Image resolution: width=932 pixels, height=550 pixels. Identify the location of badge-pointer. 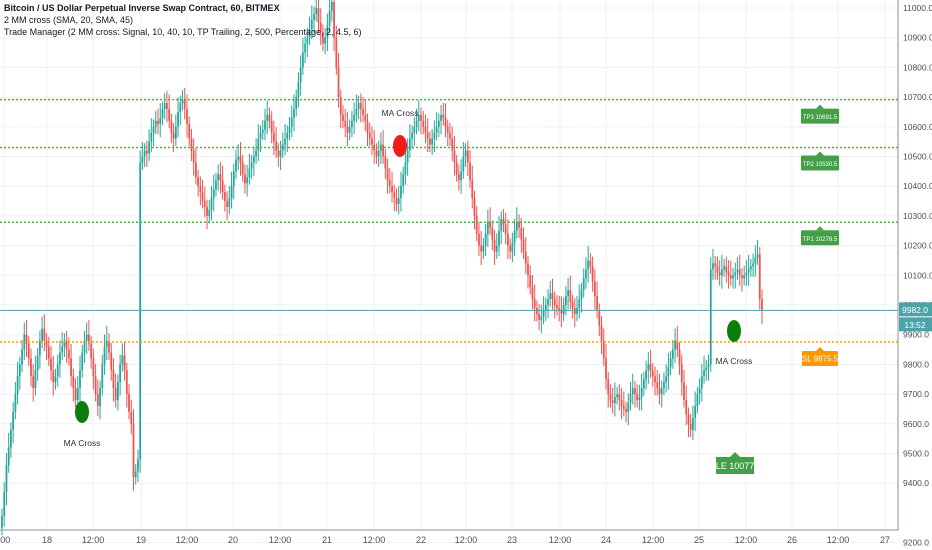
(820, 228).